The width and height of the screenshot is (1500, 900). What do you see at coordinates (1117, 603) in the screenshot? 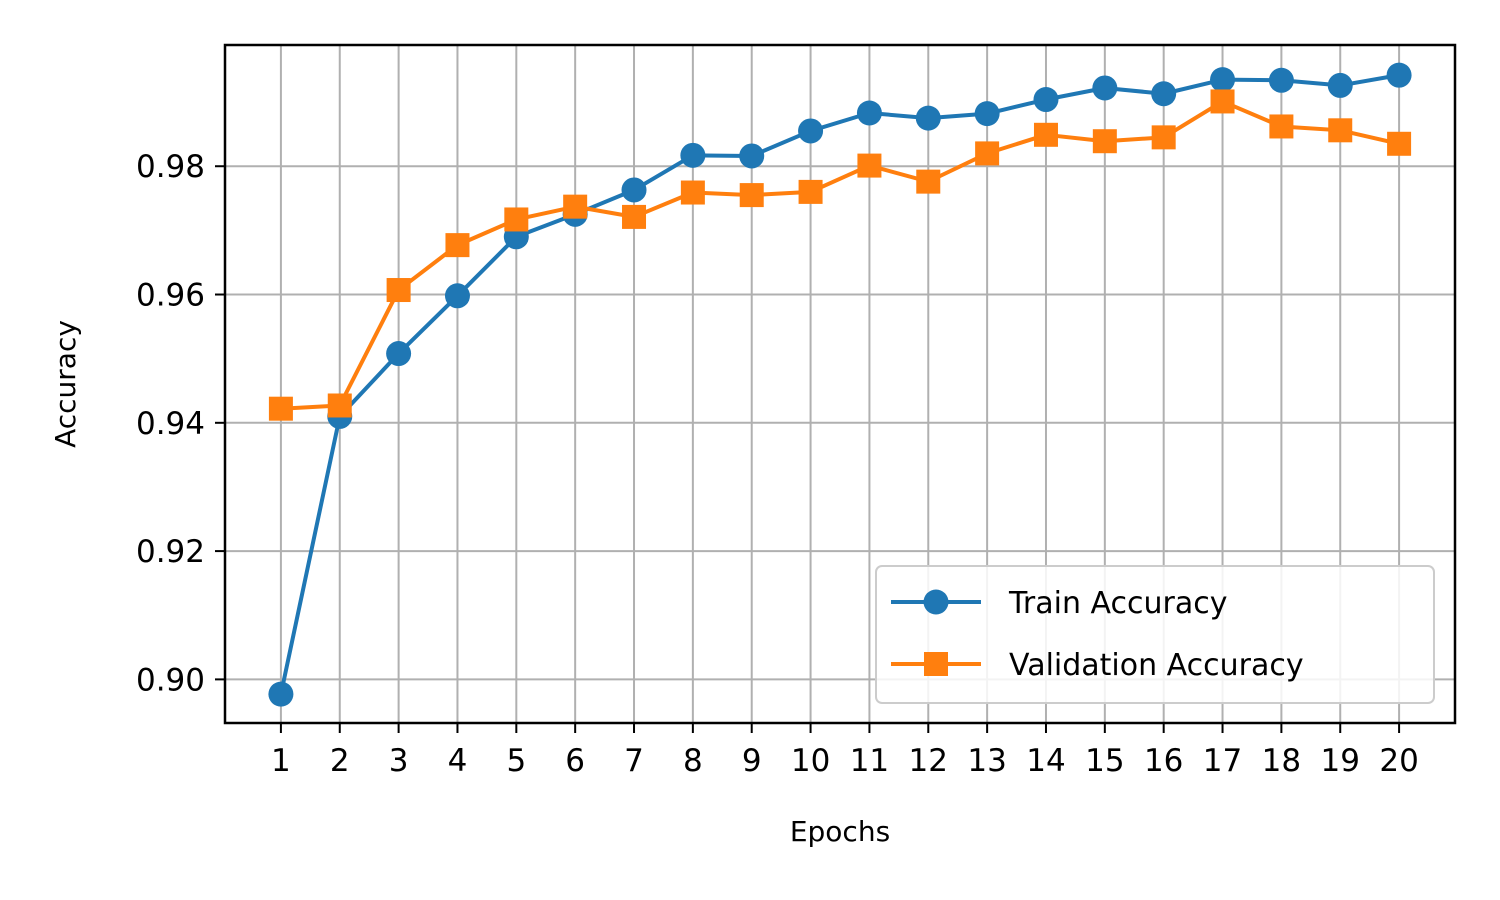
I see `legend-label: Train Accuracy` at bounding box center [1117, 603].